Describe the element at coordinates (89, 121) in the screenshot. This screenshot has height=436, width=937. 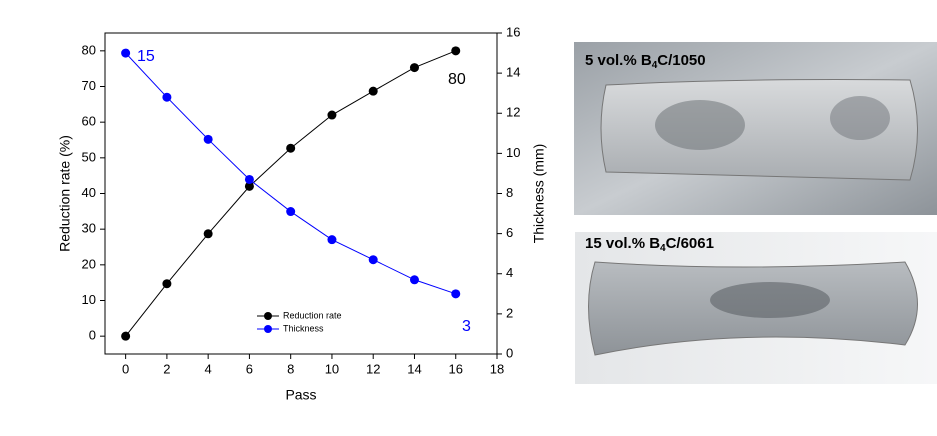
I see `y-tick-label: 60` at that location.